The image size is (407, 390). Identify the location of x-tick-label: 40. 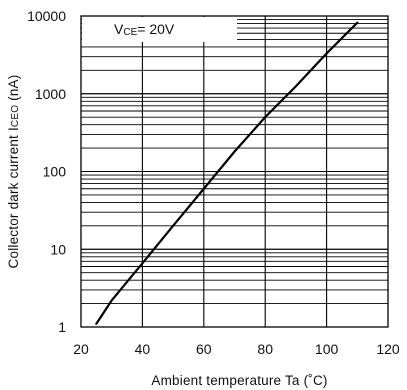
(143, 349).